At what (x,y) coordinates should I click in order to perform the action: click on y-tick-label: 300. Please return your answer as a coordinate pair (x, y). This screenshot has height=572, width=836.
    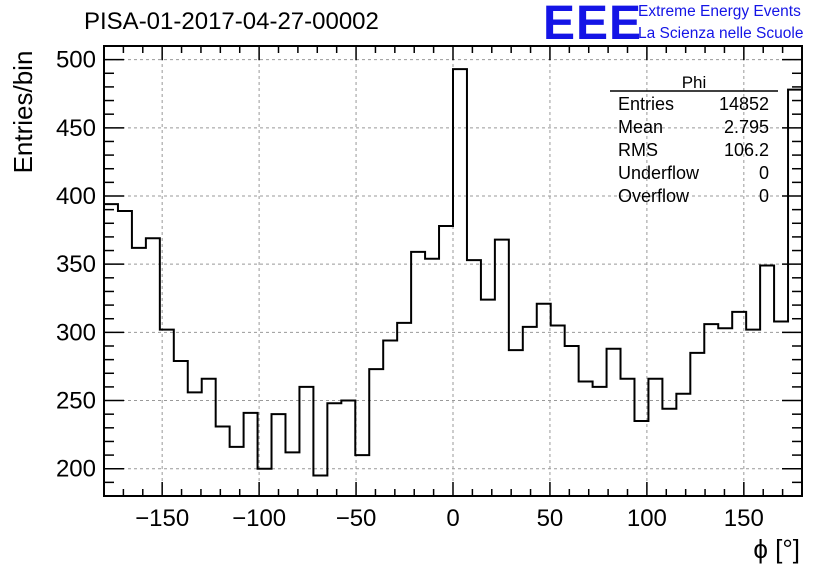
    Looking at the image, I should click on (76, 332).